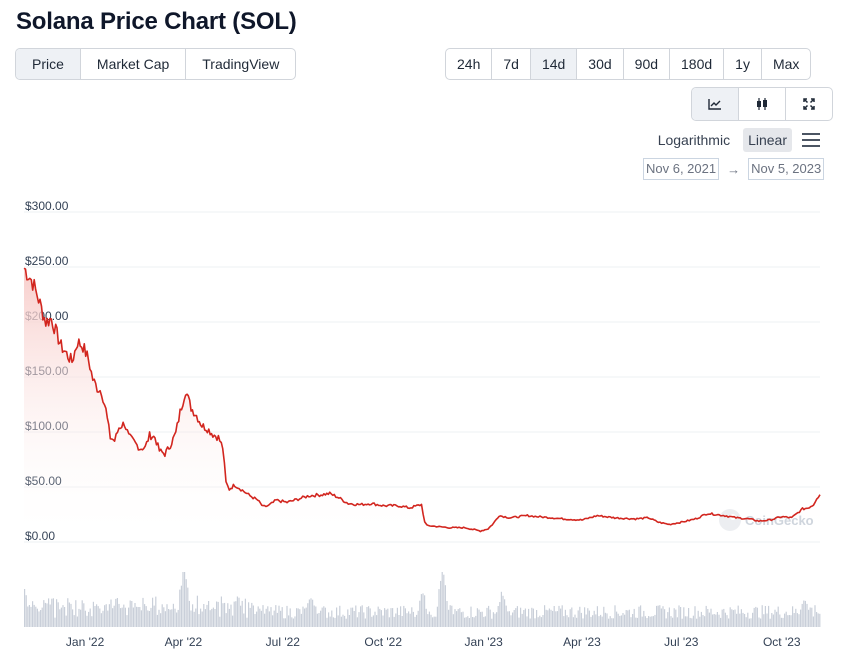 The image size is (858, 672). I want to click on hamburger-menu-icon, so click(811, 140).